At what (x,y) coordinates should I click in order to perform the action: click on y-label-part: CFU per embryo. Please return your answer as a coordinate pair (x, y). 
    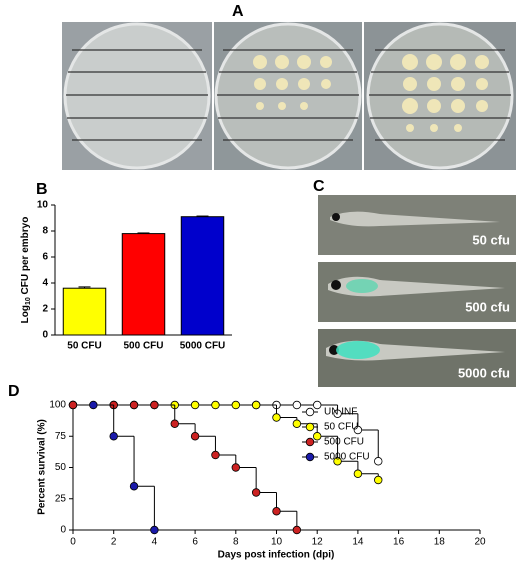
    Looking at the image, I should click on (25, 257).